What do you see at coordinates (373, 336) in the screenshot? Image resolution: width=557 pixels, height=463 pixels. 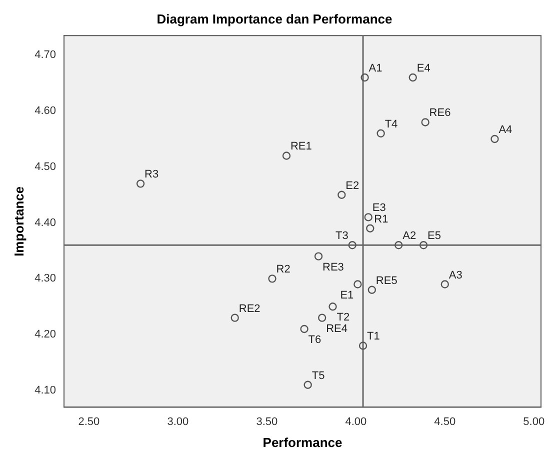 I see `annotation: T1` at bounding box center [373, 336].